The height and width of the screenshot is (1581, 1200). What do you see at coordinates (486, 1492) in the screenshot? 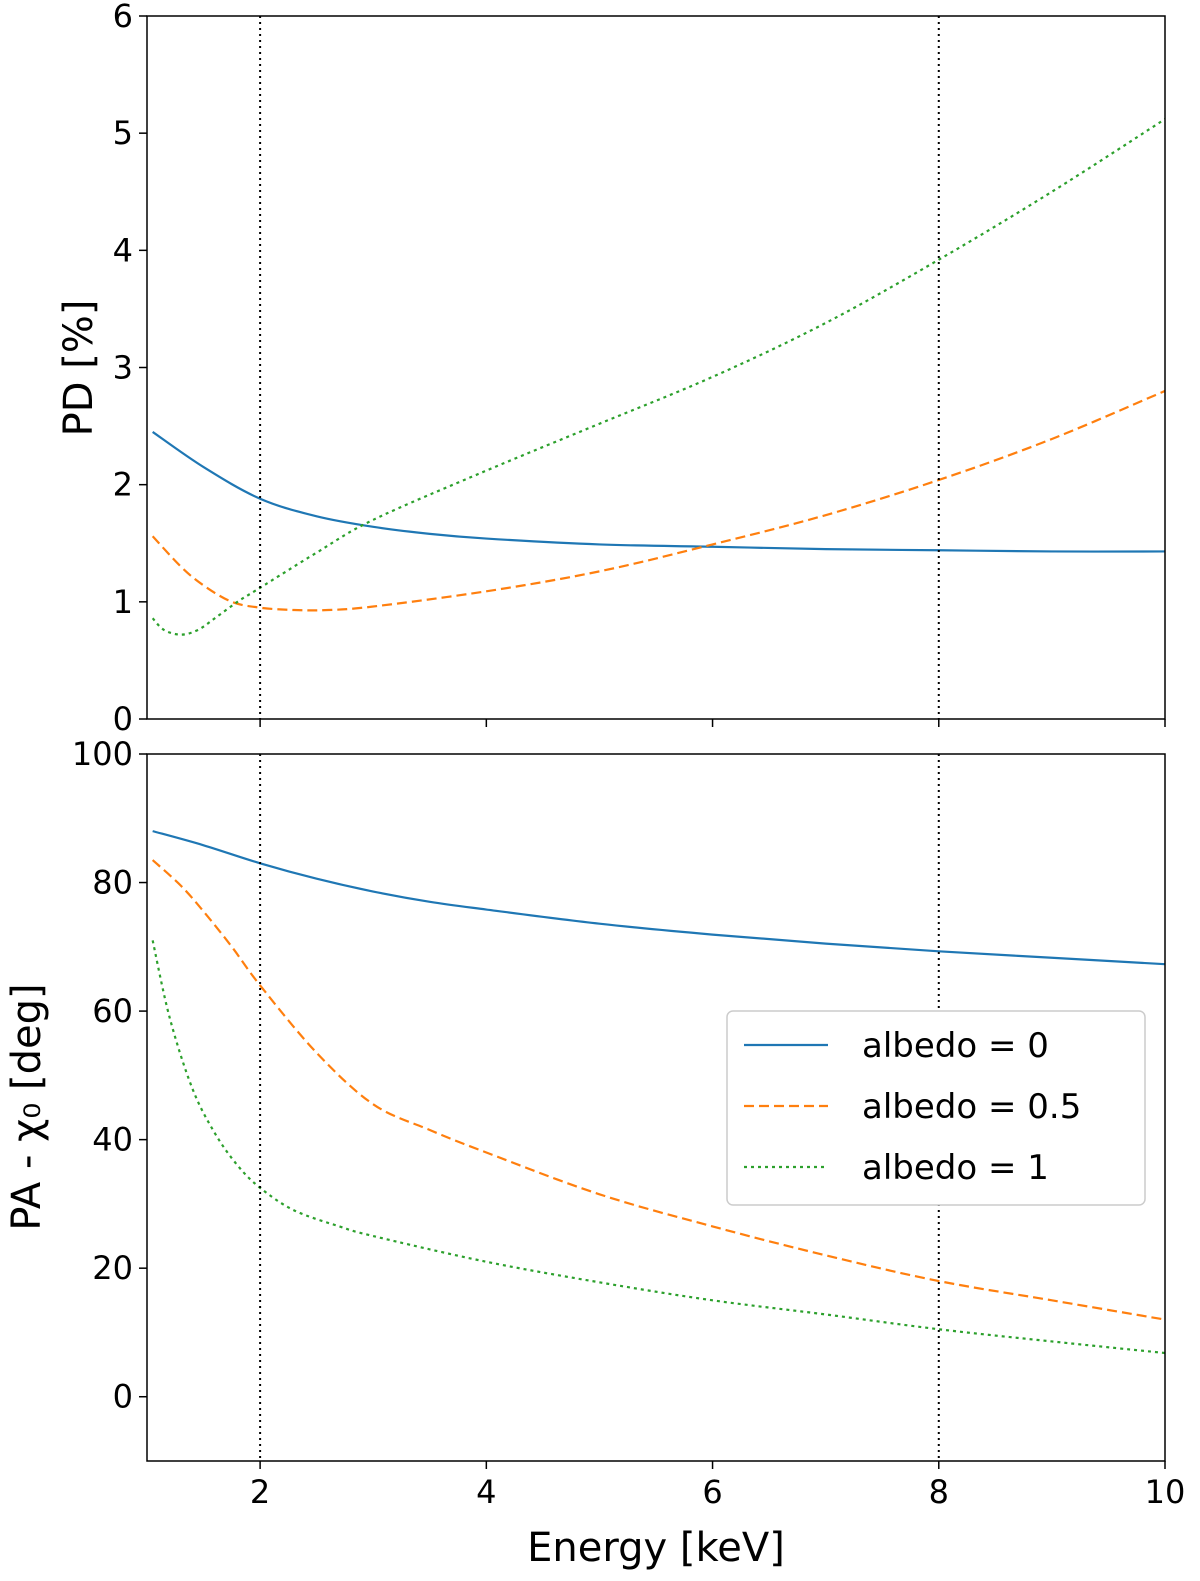
I see `pa-x-tick-label-1: 4` at bounding box center [486, 1492].